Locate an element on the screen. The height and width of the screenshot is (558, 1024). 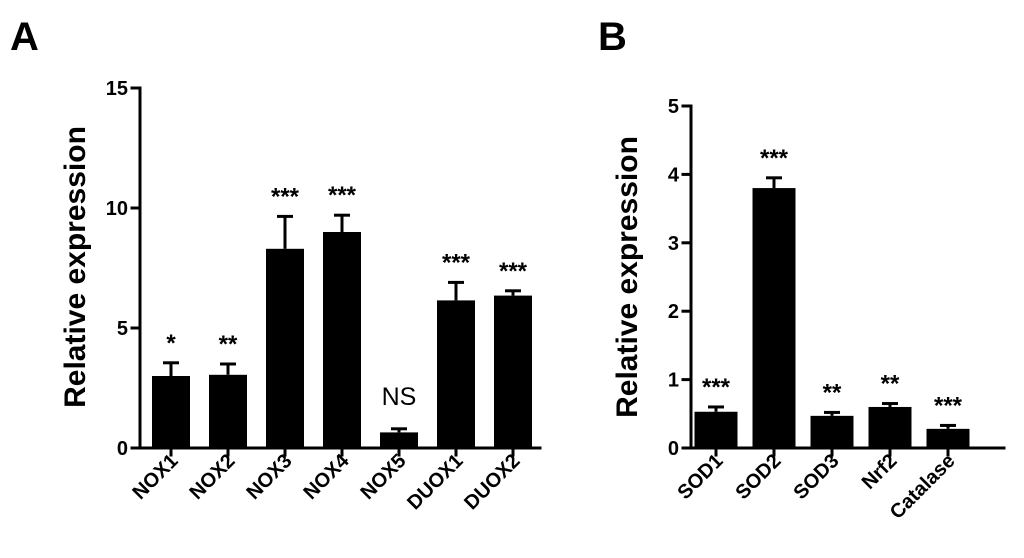
panel-a-y-tick-label: 10 is located at coordinates (117, 209).